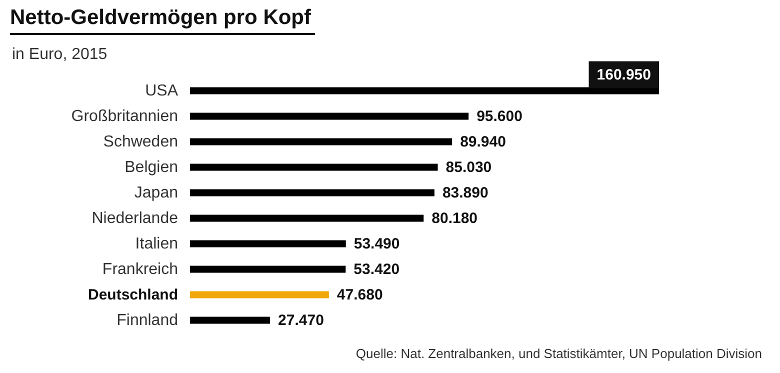 Image resolution: width=780 pixels, height=373 pixels. Describe the element at coordinates (124, 116) in the screenshot. I see `y-tick-label: Großbritannien` at that location.